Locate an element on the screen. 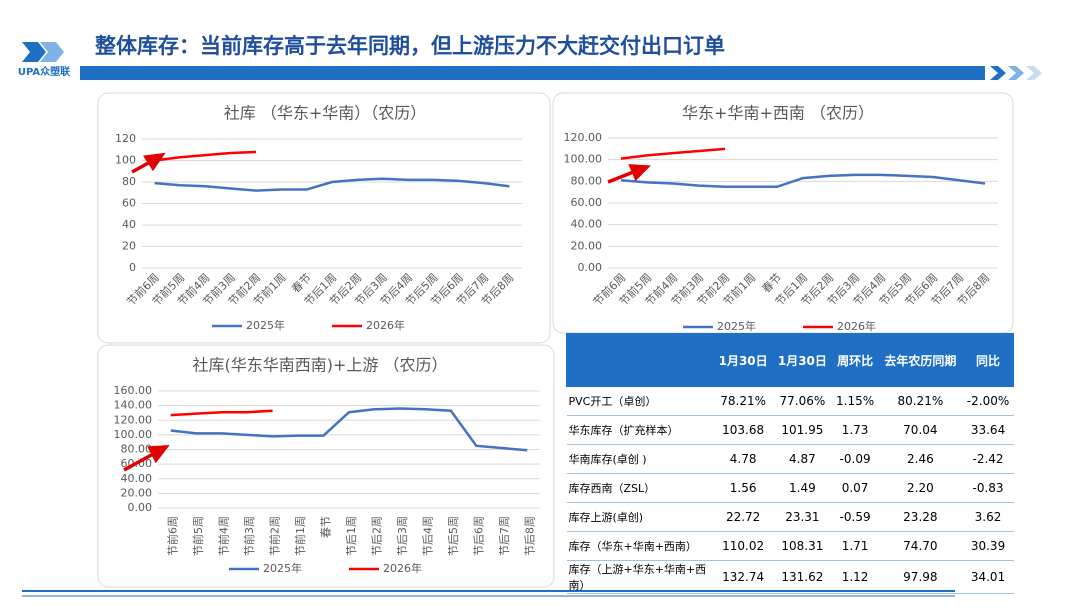 The image size is (1080, 608). x-tick-label: 节前2周 is located at coordinates (275, 536).